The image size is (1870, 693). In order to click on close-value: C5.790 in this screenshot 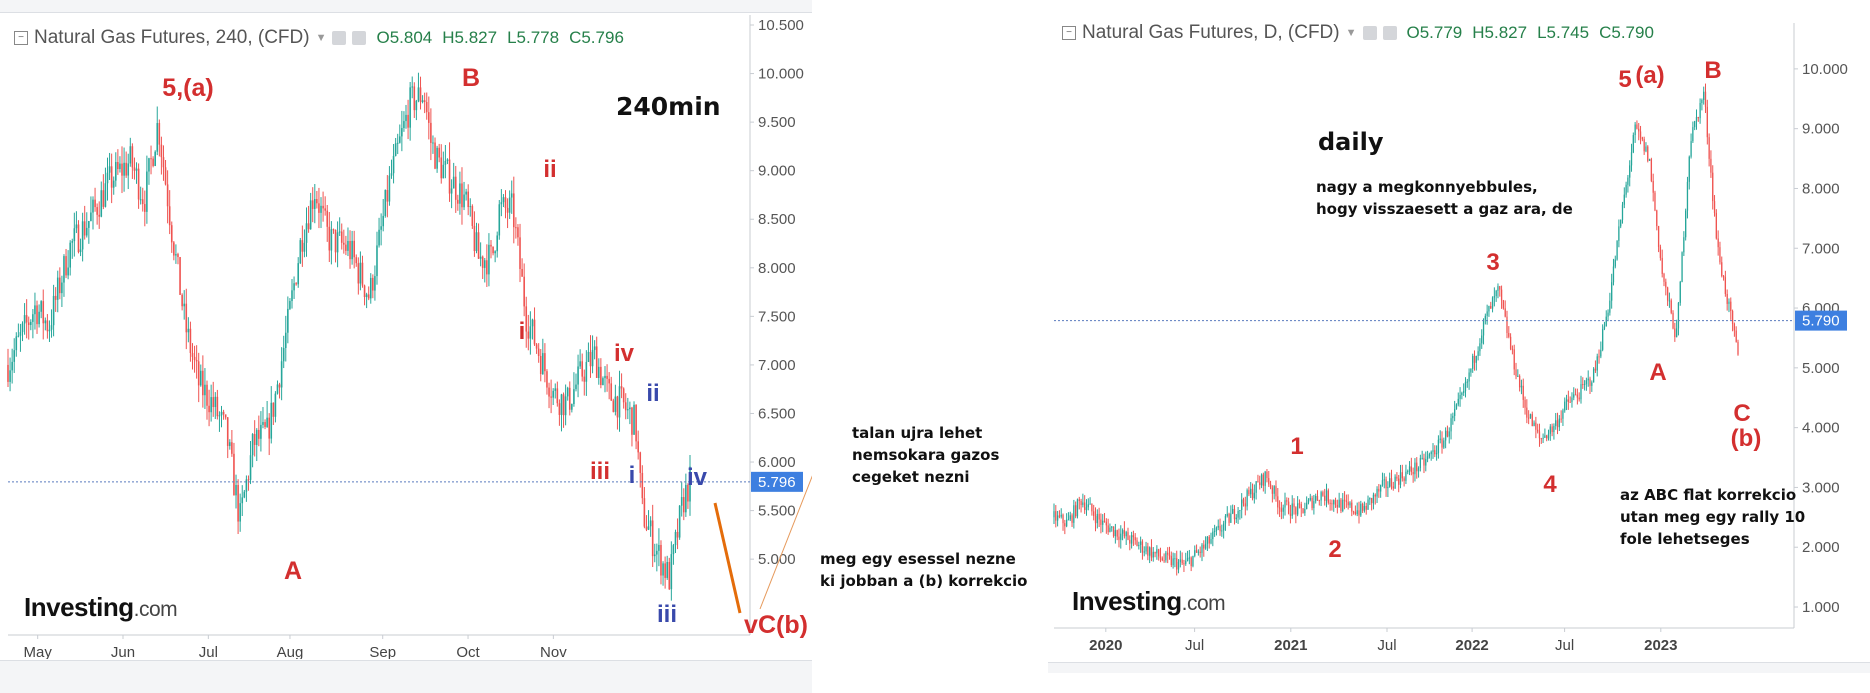, I will do `click(1626, 32)`.